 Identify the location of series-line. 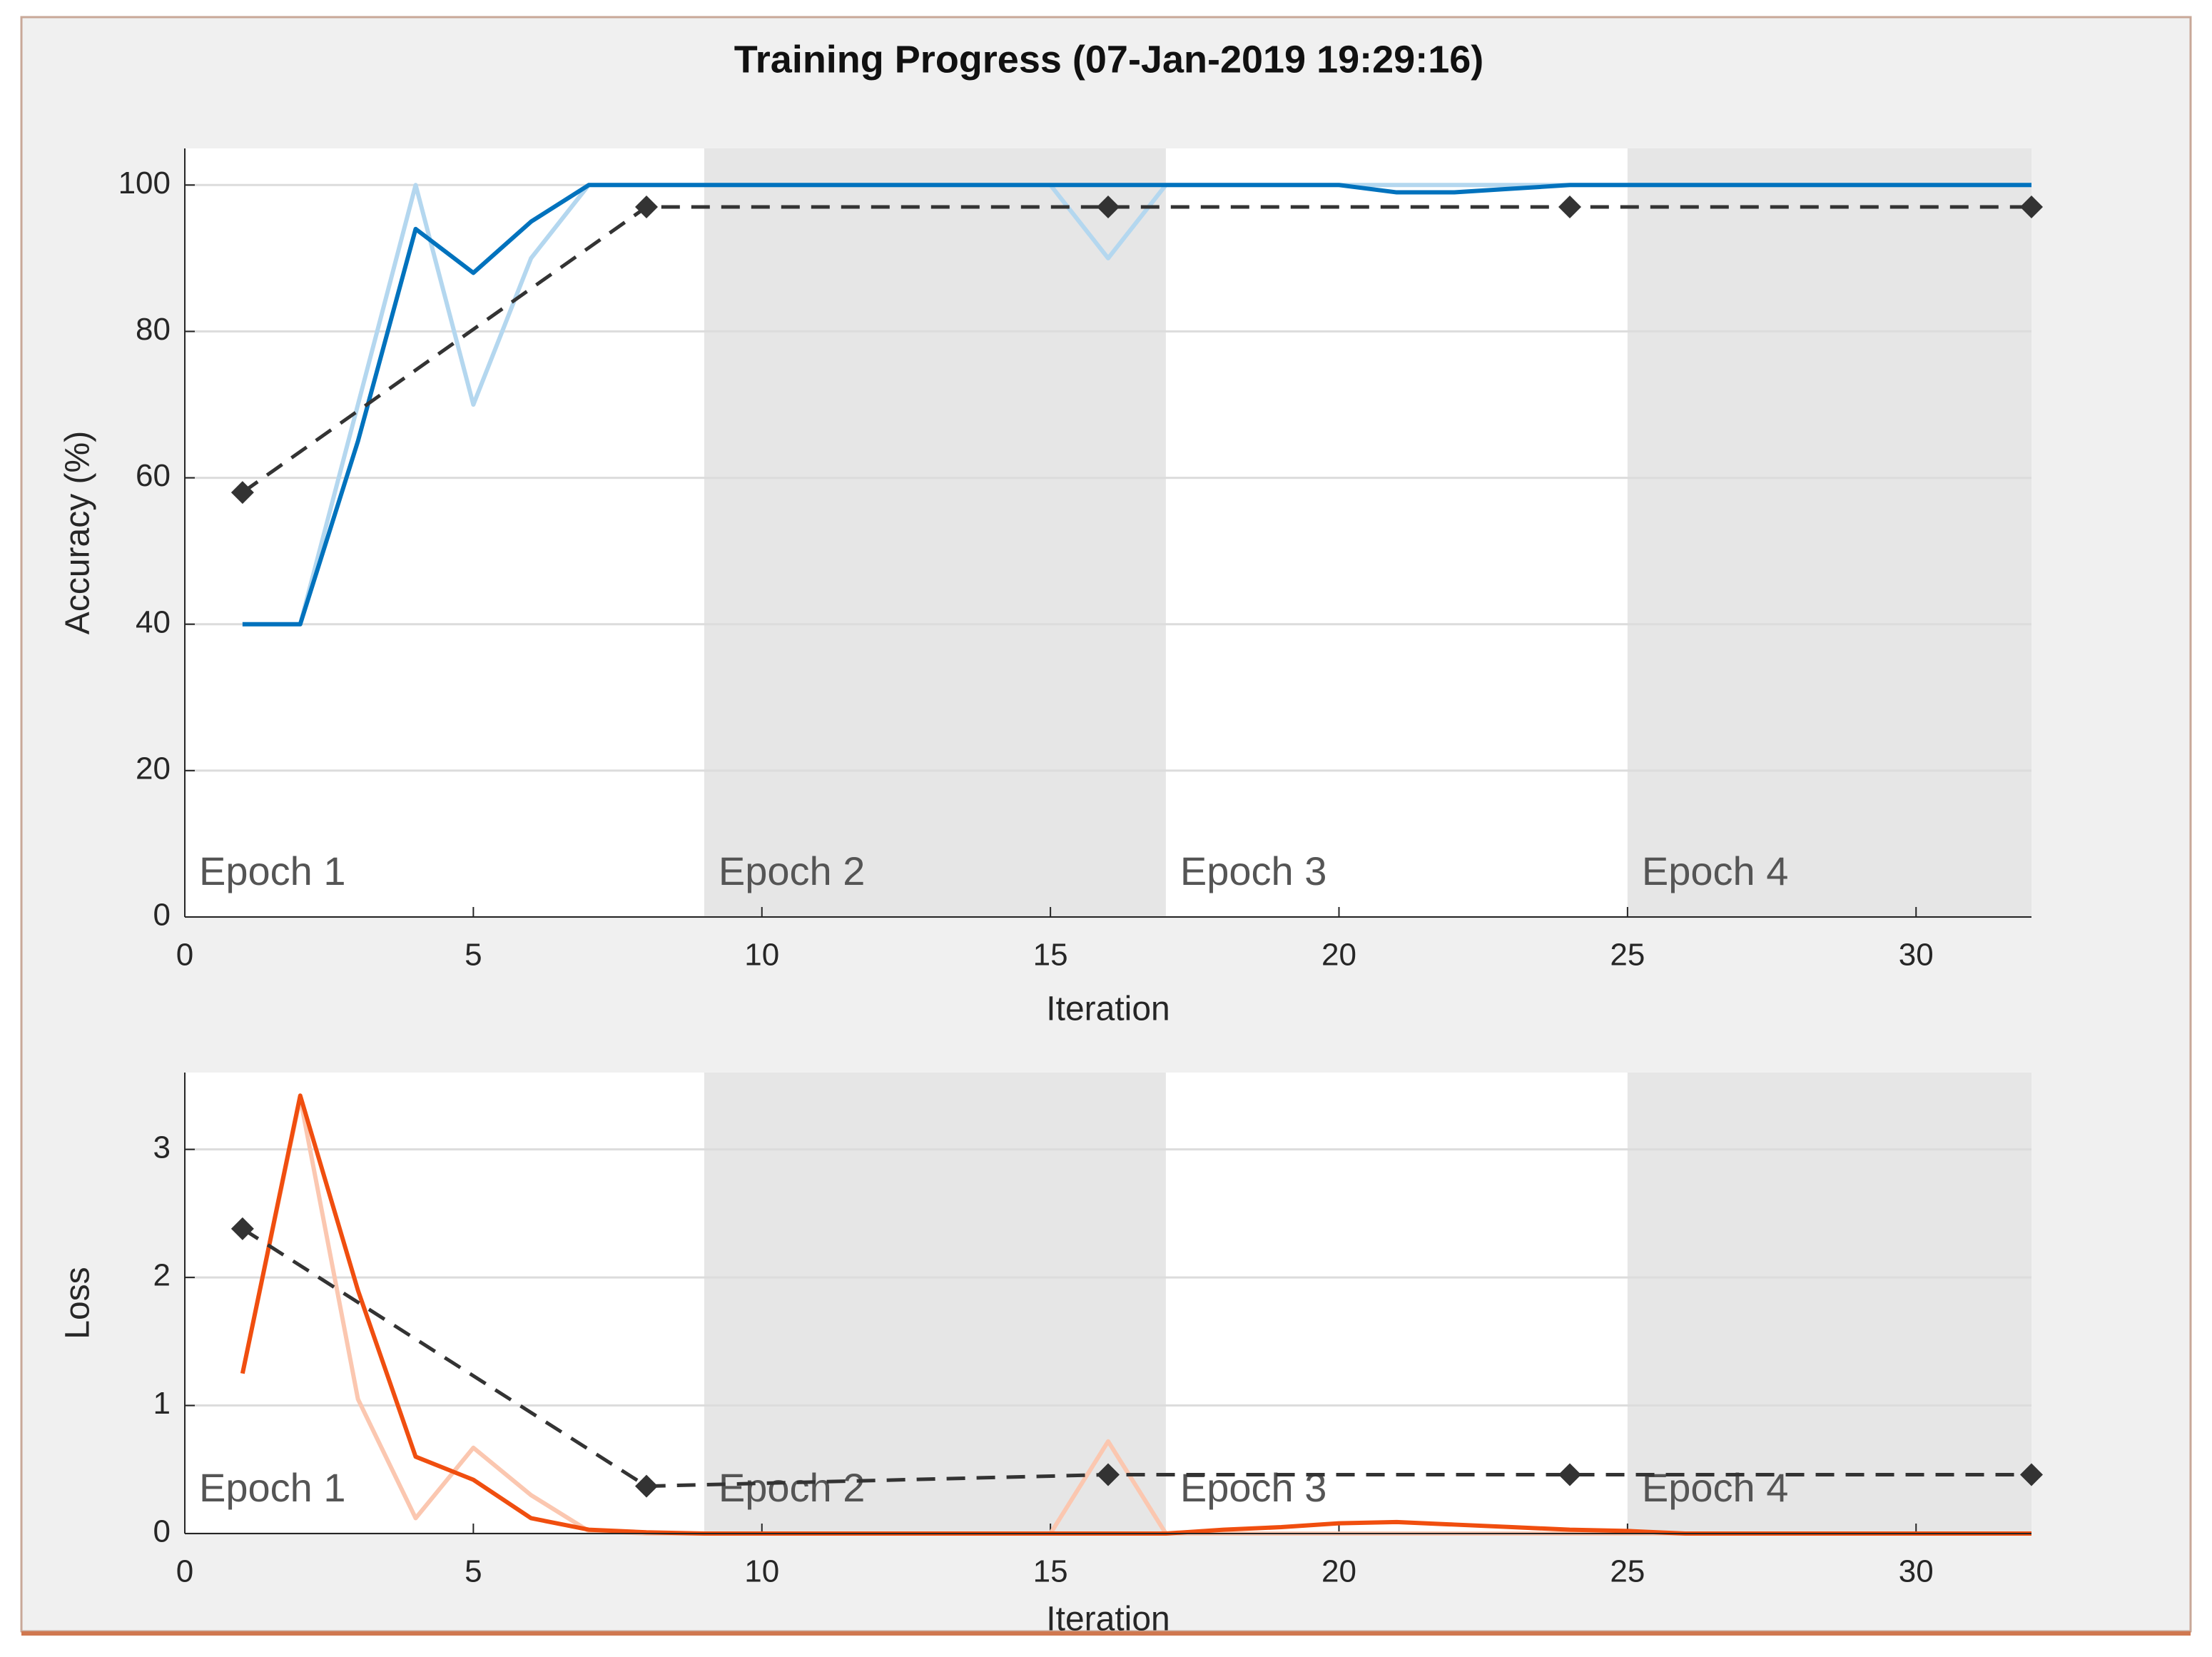
(1136, 350).